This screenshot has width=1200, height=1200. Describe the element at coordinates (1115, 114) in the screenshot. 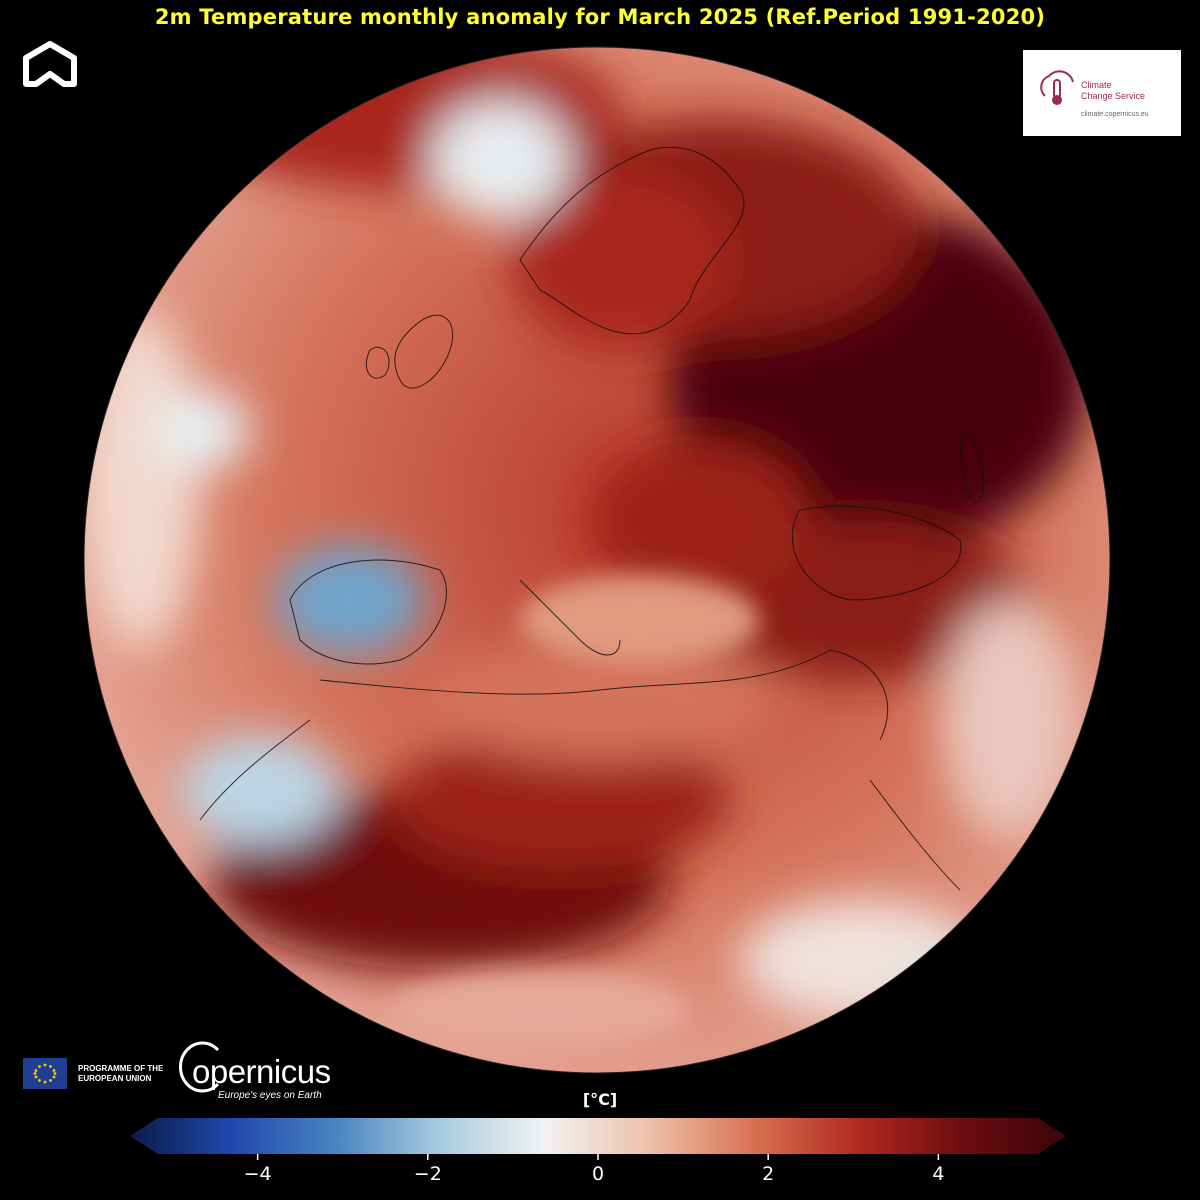

I see `c3s-url: climate.copernicus.eu` at that location.